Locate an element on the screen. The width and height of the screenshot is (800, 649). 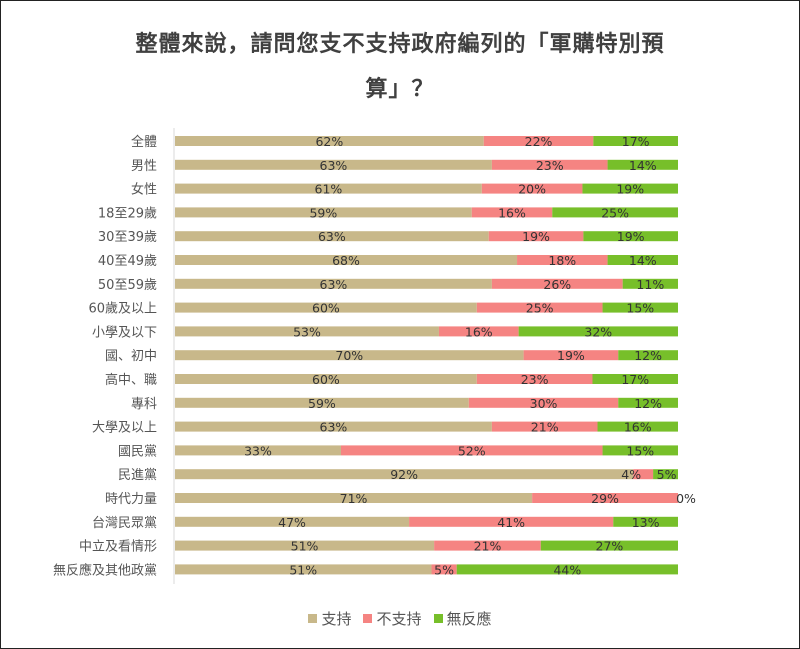
data-label: 17% is located at coordinates (636, 141).